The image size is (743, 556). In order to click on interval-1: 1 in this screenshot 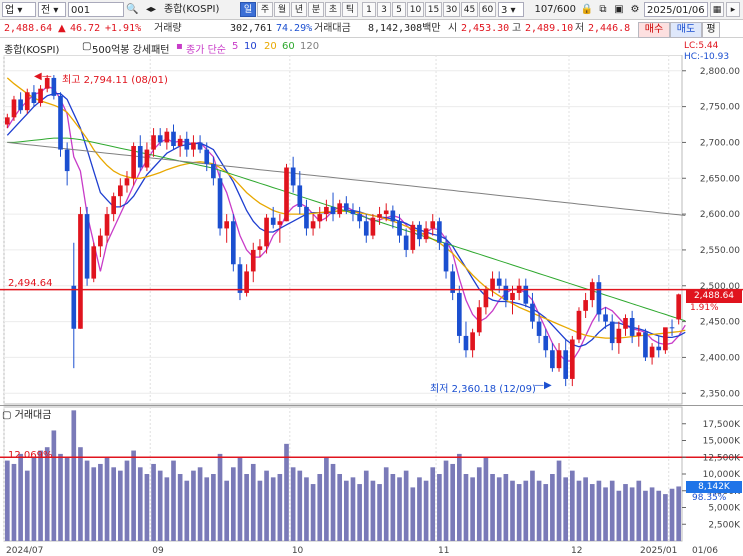, I will do `click(369, 9)`.